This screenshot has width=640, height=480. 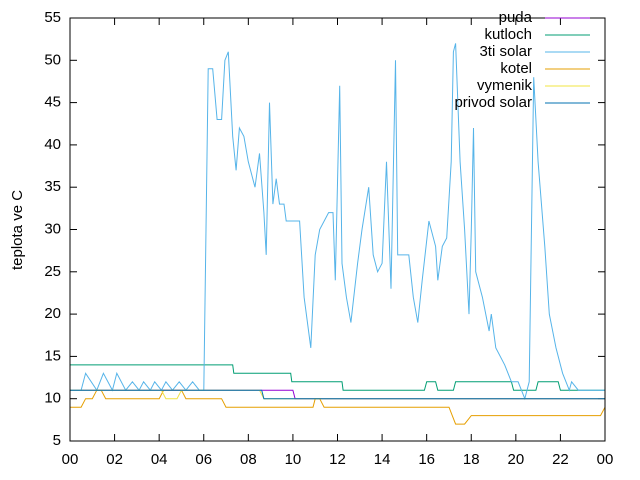 What do you see at coordinates (52, 398) in the screenshot?
I see `y-tick-label: 10` at bounding box center [52, 398].